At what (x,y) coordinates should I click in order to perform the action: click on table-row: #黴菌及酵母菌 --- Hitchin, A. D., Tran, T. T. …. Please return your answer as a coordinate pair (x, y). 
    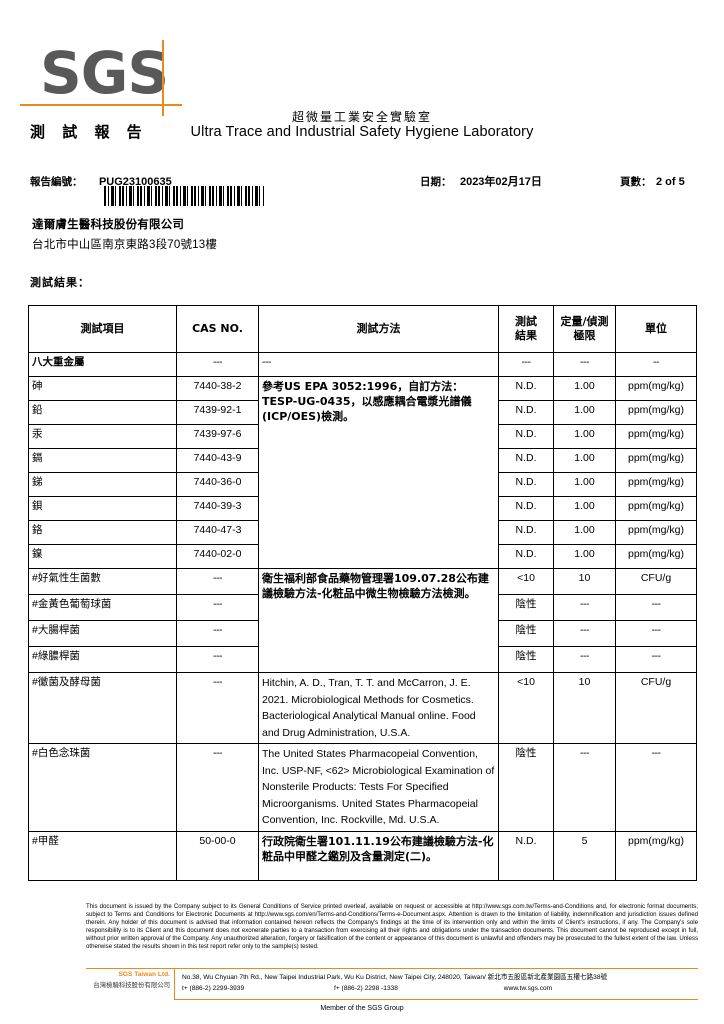
    Looking at the image, I should click on (362, 708).